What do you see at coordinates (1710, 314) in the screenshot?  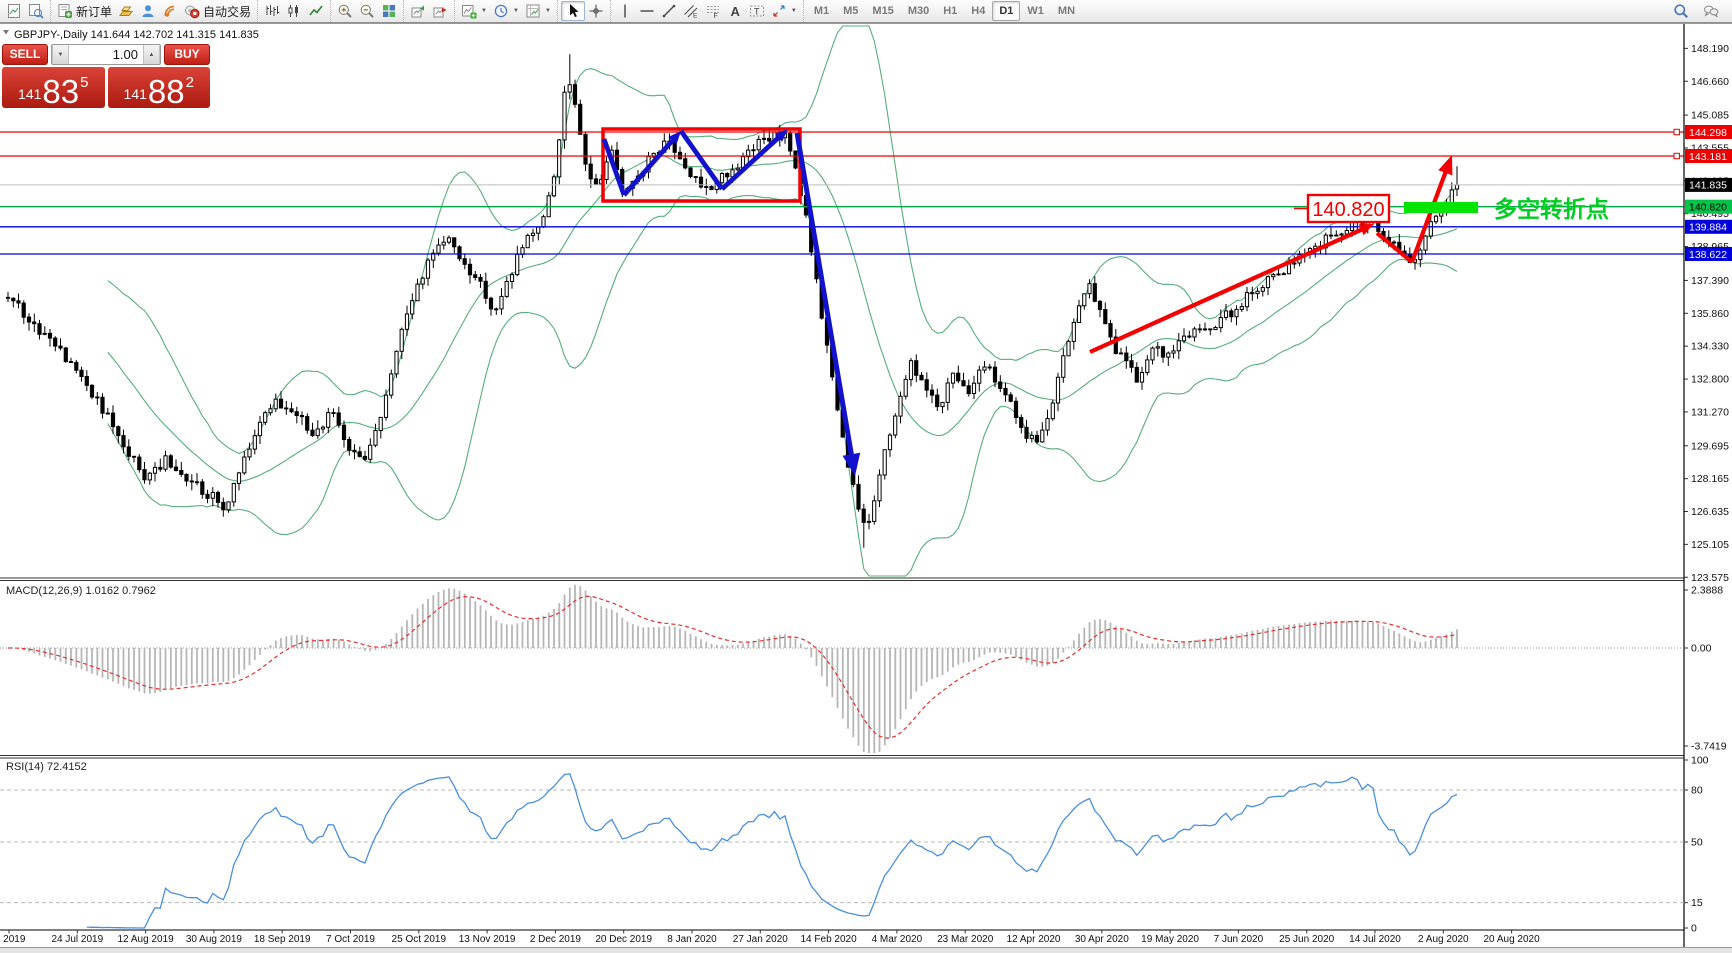 I see `svg-text: 135.860` at bounding box center [1710, 314].